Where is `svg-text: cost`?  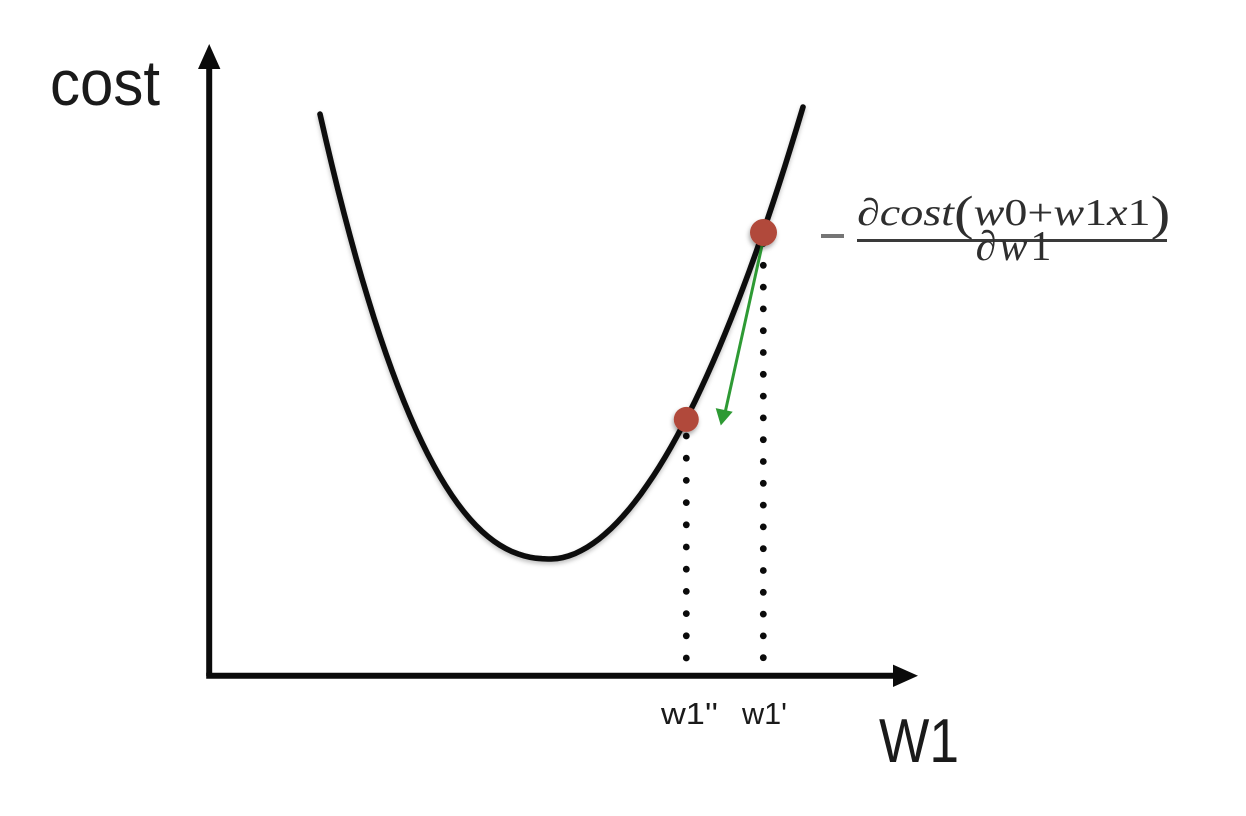
svg-text: cost is located at coordinates (105, 83).